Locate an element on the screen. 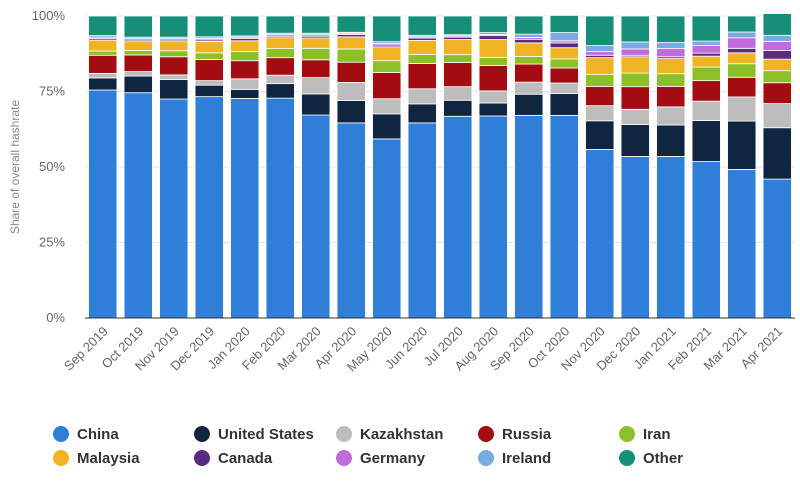 This screenshot has height=481, width=800. legend-item-canada: Canada is located at coordinates (233, 458).